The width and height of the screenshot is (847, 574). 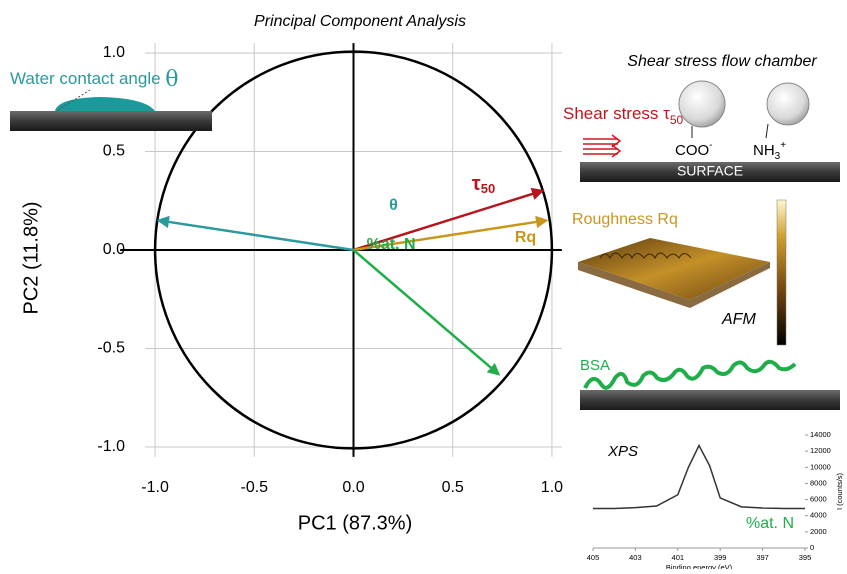 I want to click on y-tick-label: 0.0, so click(x=114, y=249).